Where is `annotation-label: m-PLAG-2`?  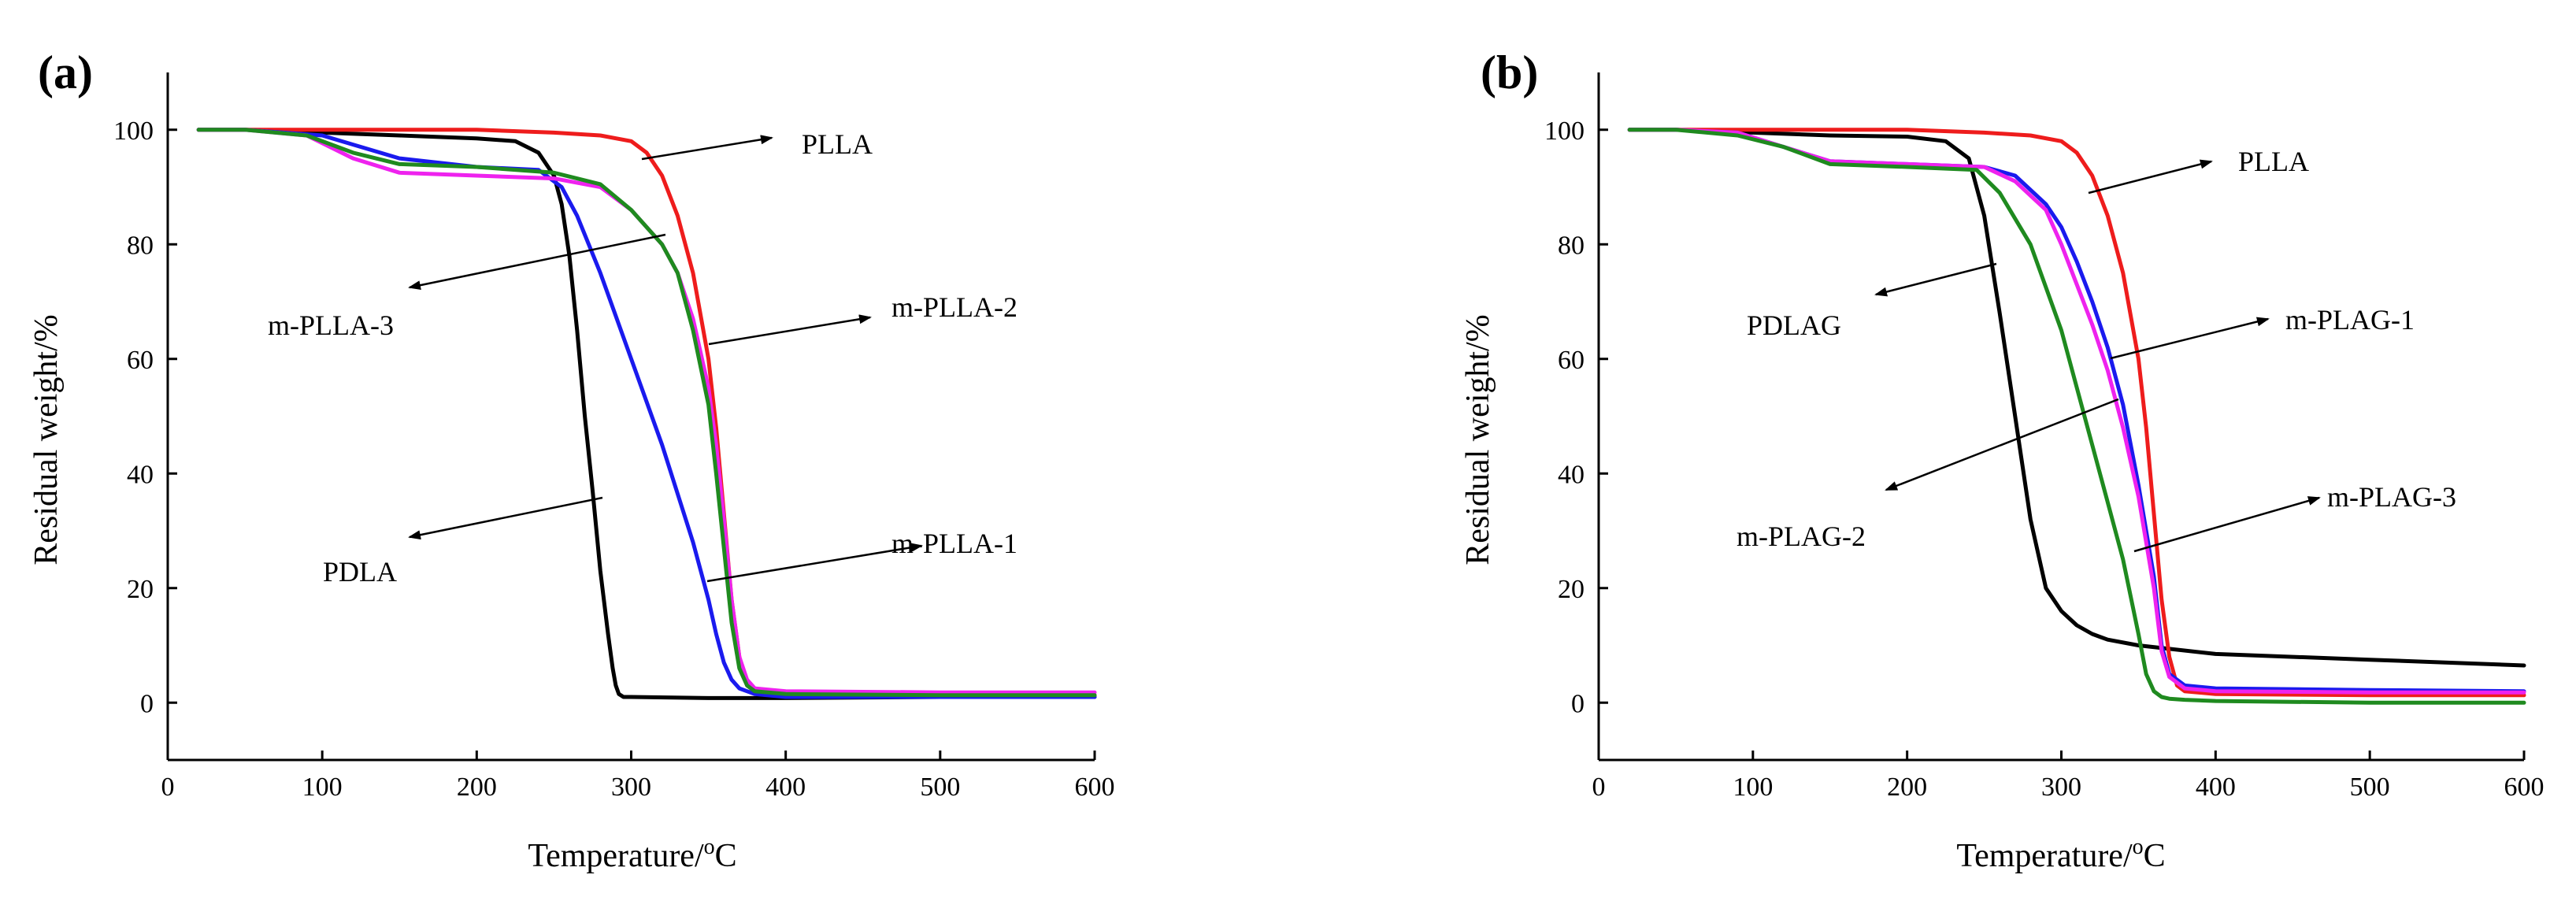 annotation-label: m-PLAG-2 is located at coordinates (1801, 536).